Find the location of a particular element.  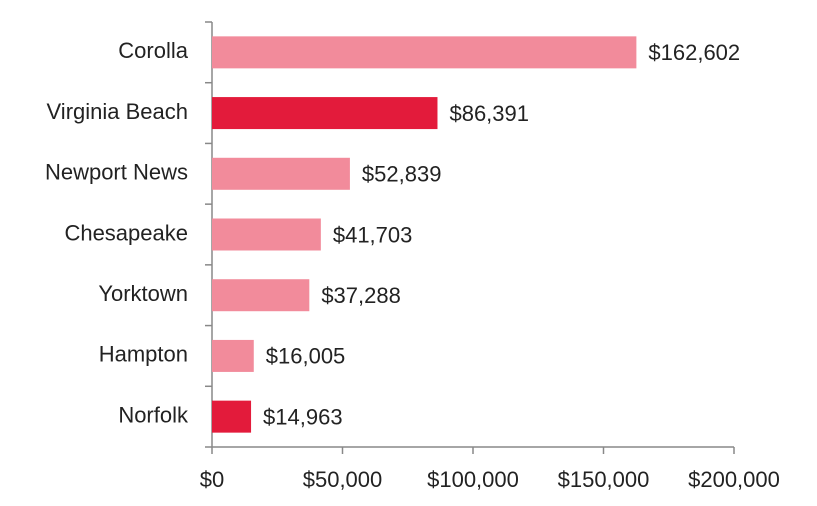

y-tick-label: Virginia Beach is located at coordinates (117, 111).